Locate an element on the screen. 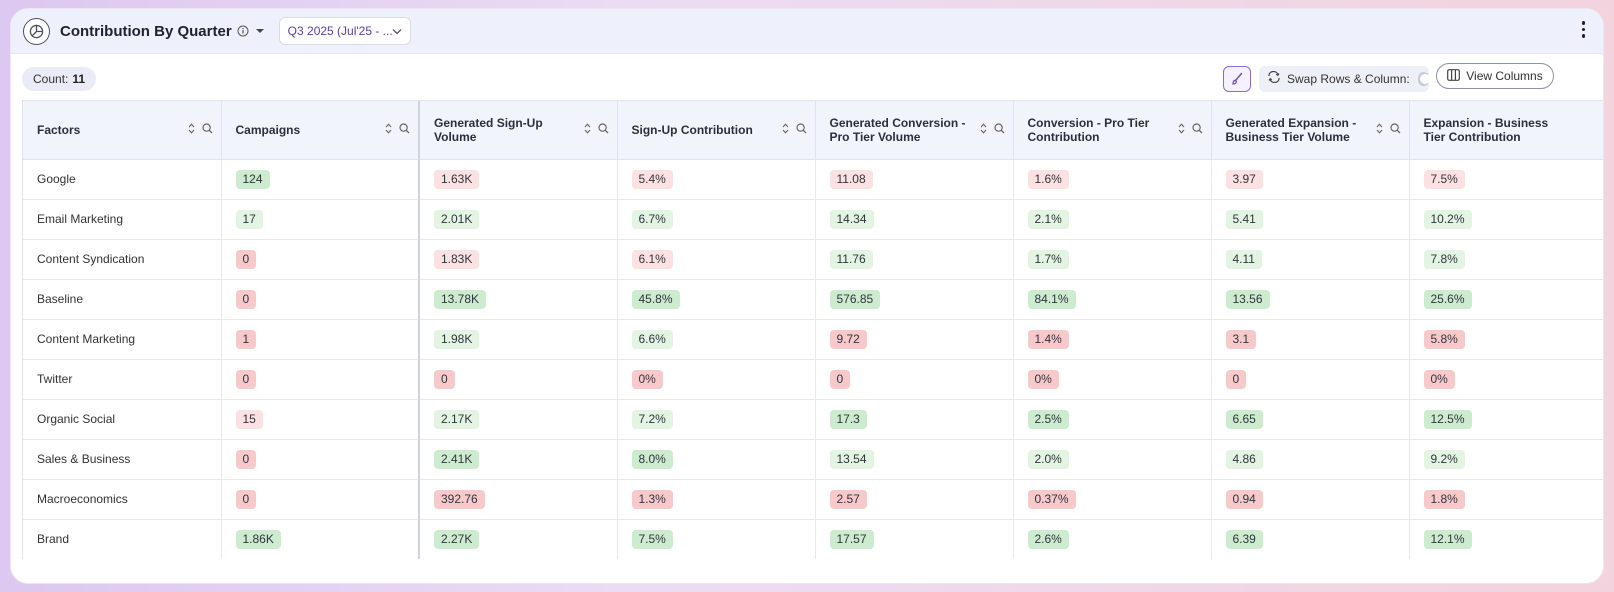 The image size is (1614, 592). value-pill: 84.1% is located at coordinates (1051, 299).